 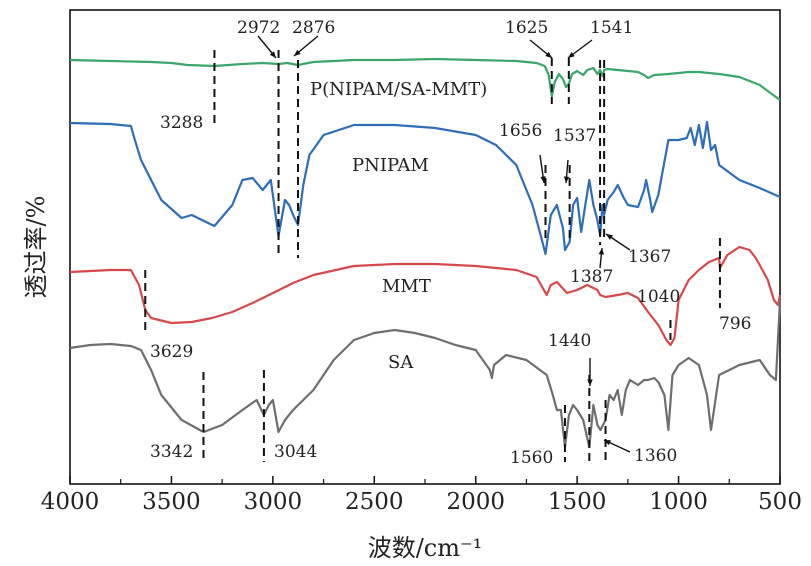 What do you see at coordinates (258, 28) in the screenshot?
I see `annotation-2972: 2972` at bounding box center [258, 28].